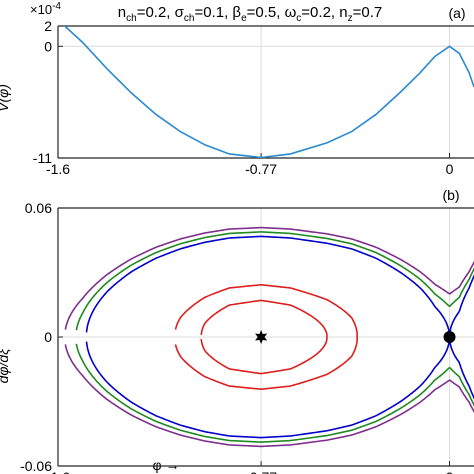 The image size is (474, 474). Describe the element at coordinates (36, 466) in the screenshot. I see `y-tick-label: -0.06` at that location.